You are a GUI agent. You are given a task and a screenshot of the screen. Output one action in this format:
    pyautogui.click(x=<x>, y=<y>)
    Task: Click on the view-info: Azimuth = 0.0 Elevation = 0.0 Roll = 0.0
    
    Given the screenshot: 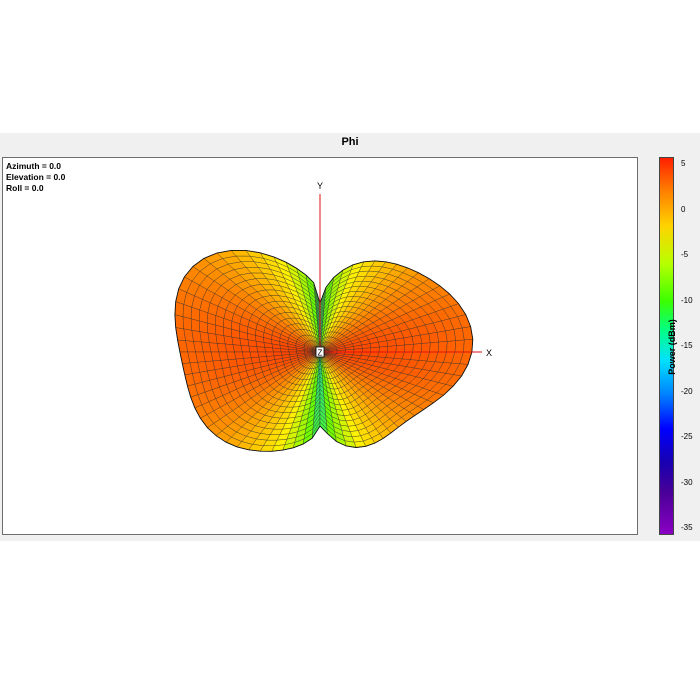 What is the action you would take?
    pyautogui.click(x=35, y=177)
    